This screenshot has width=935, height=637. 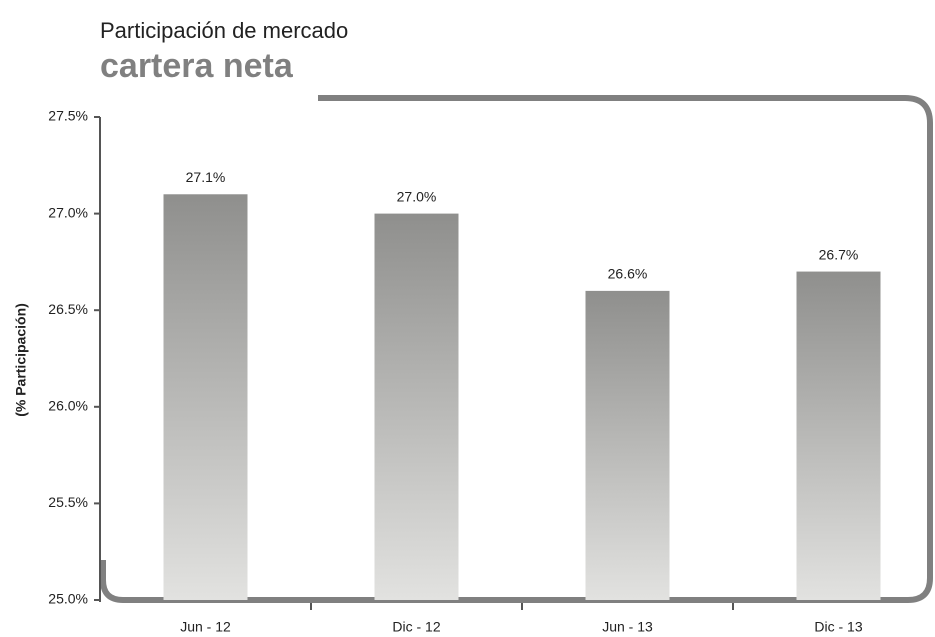 What do you see at coordinates (21, 360) in the screenshot?
I see `y-axis-label: (% Participación)` at bounding box center [21, 360].